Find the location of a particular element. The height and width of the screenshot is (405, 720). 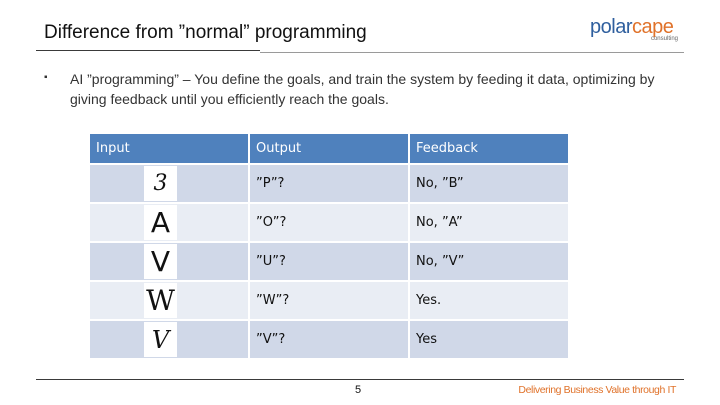

header-output: Output is located at coordinates (329, 148).